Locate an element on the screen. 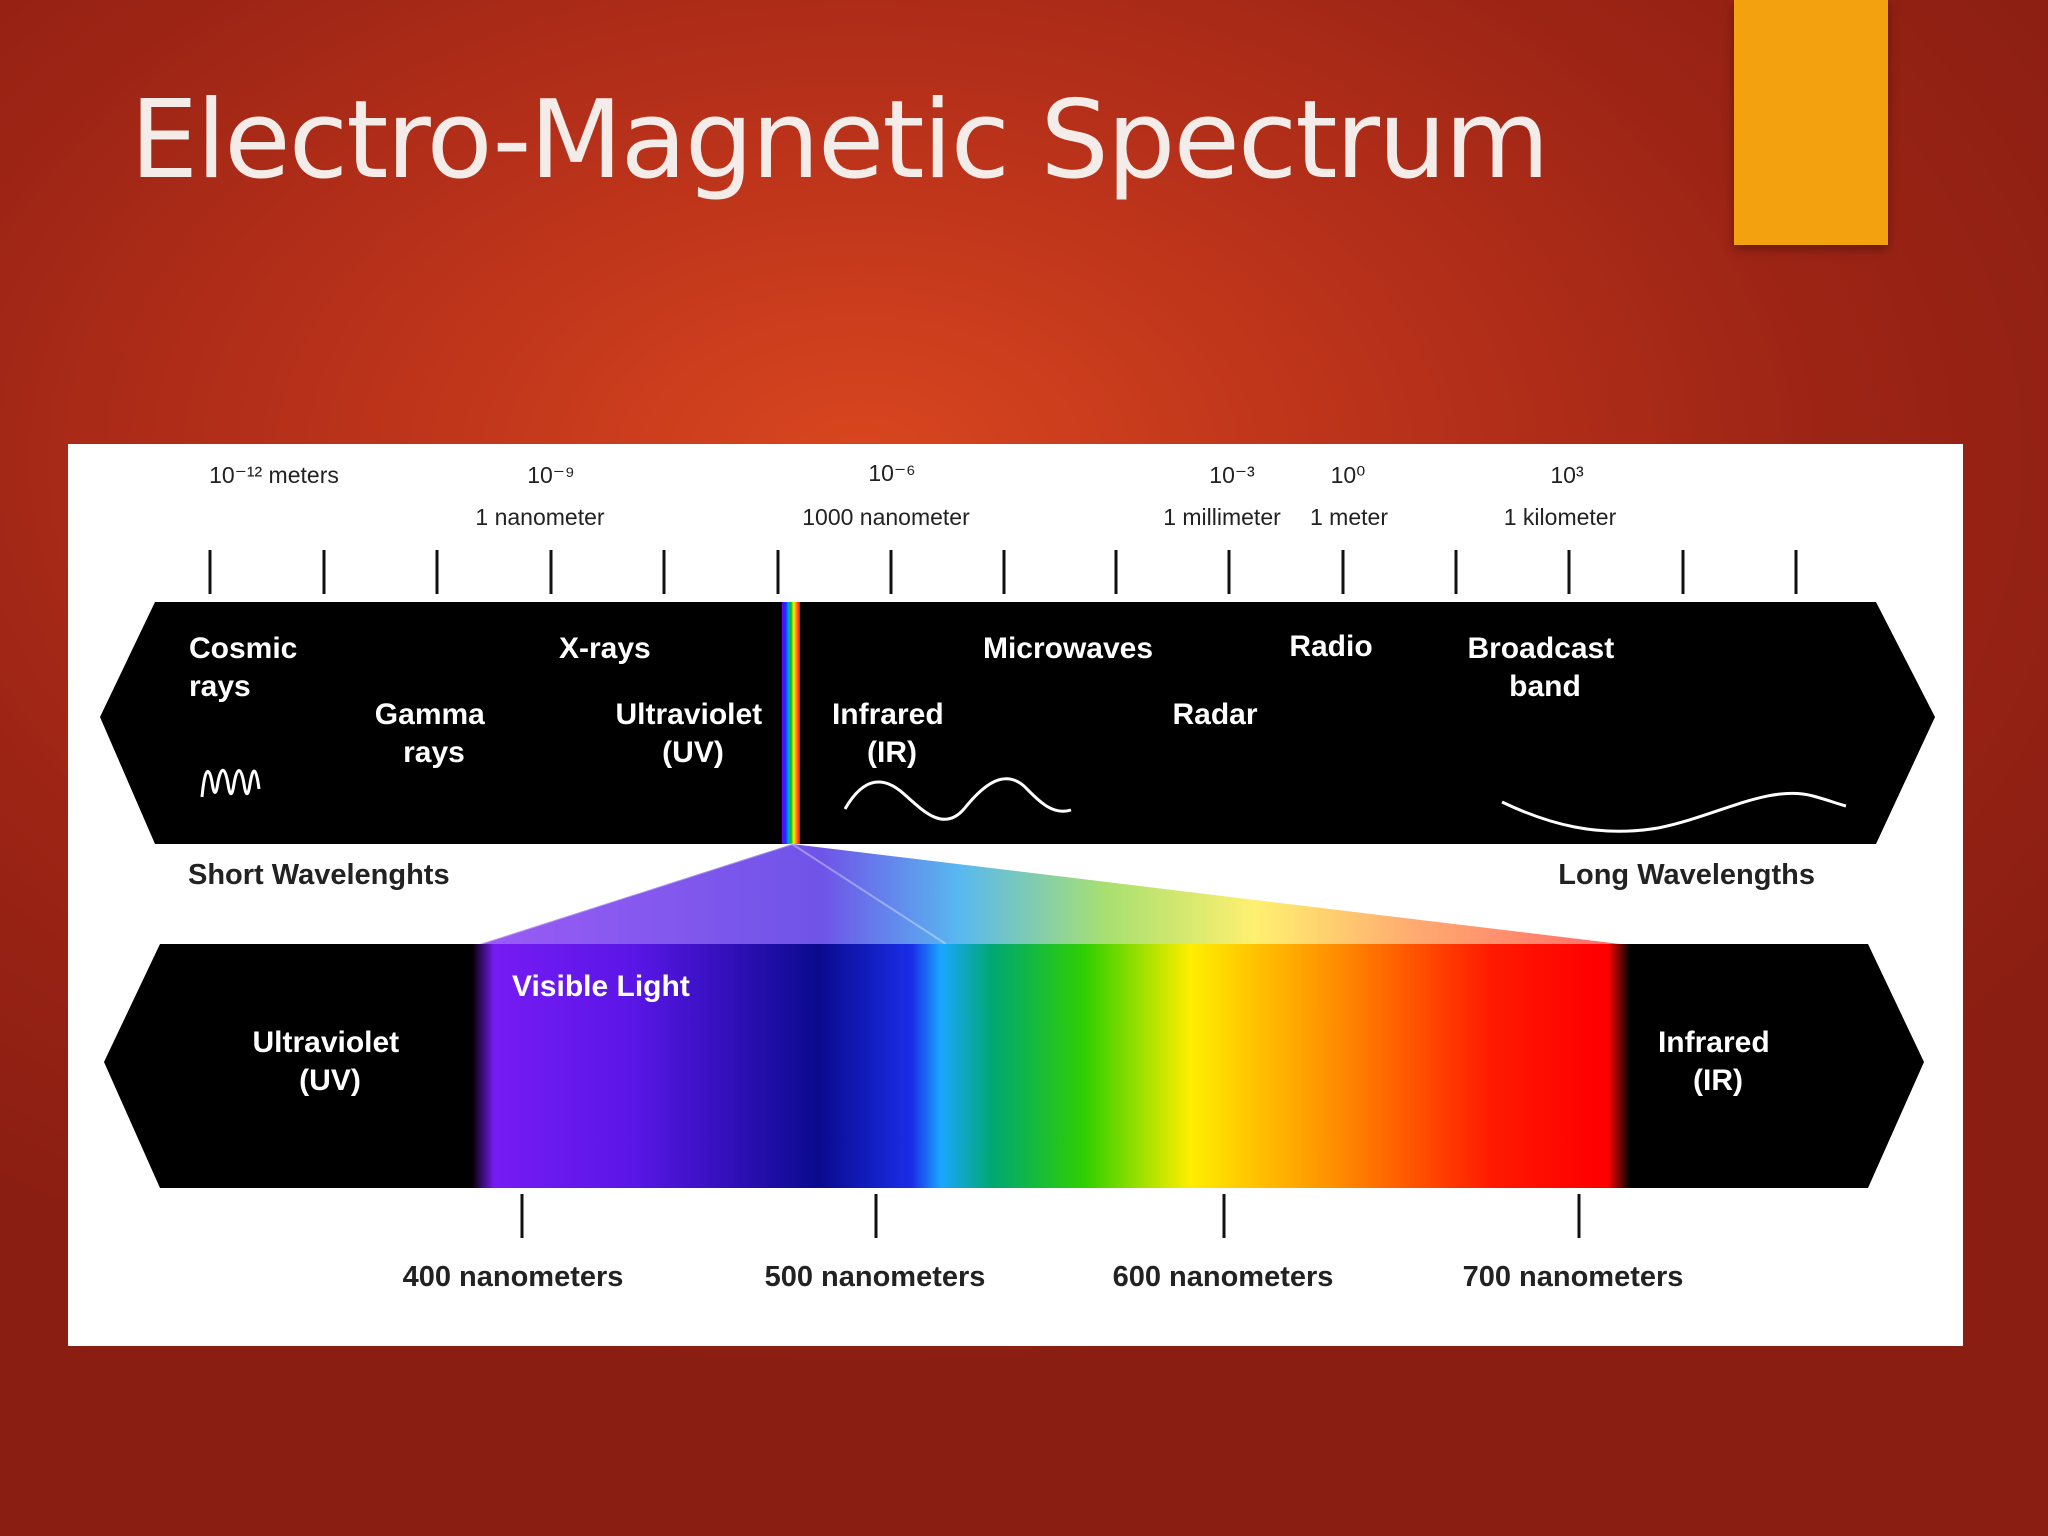 The height and width of the screenshot is (1536, 2048). long-wavelengths-label: Long Wavelengths is located at coordinates (1686, 875).